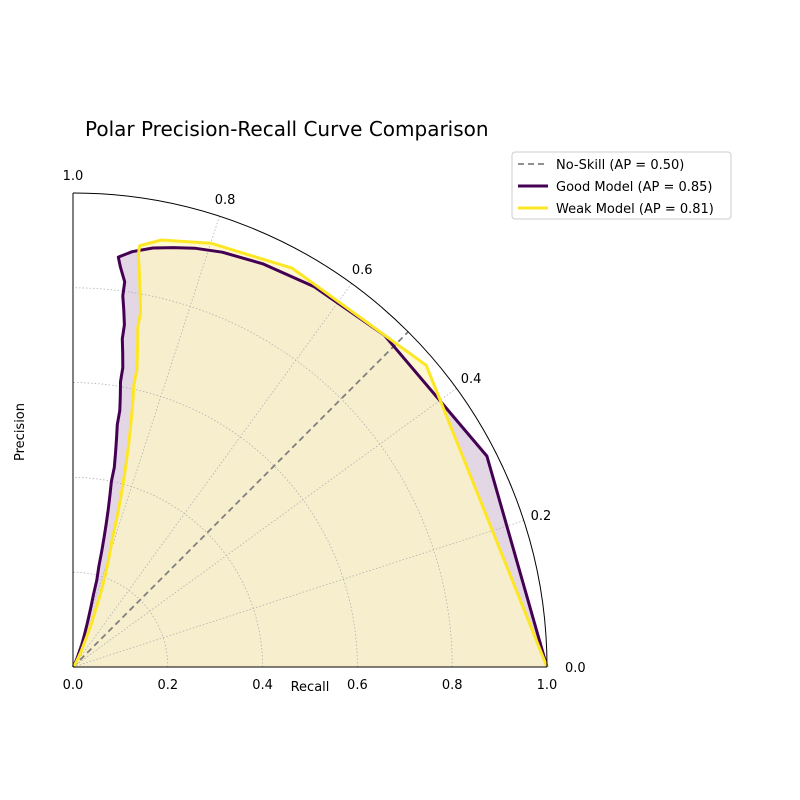 The image size is (800, 800). Describe the element at coordinates (362, 270) in the screenshot. I see `angle-tick-label-3: 0.6` at that location.